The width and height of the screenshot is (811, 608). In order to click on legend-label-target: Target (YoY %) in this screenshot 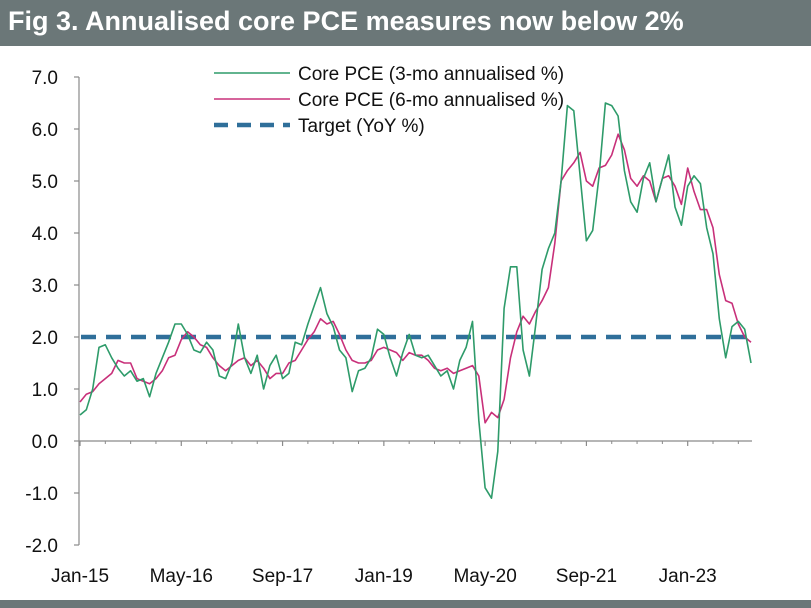, I will do `click(361, 126)`.